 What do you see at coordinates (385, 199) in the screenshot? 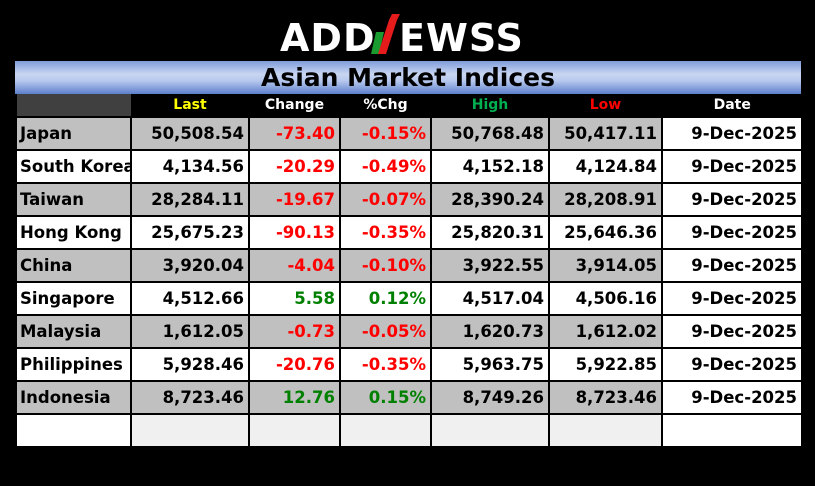
I see `pct-change-value: -0.07%` at bounding box center [385, 199].